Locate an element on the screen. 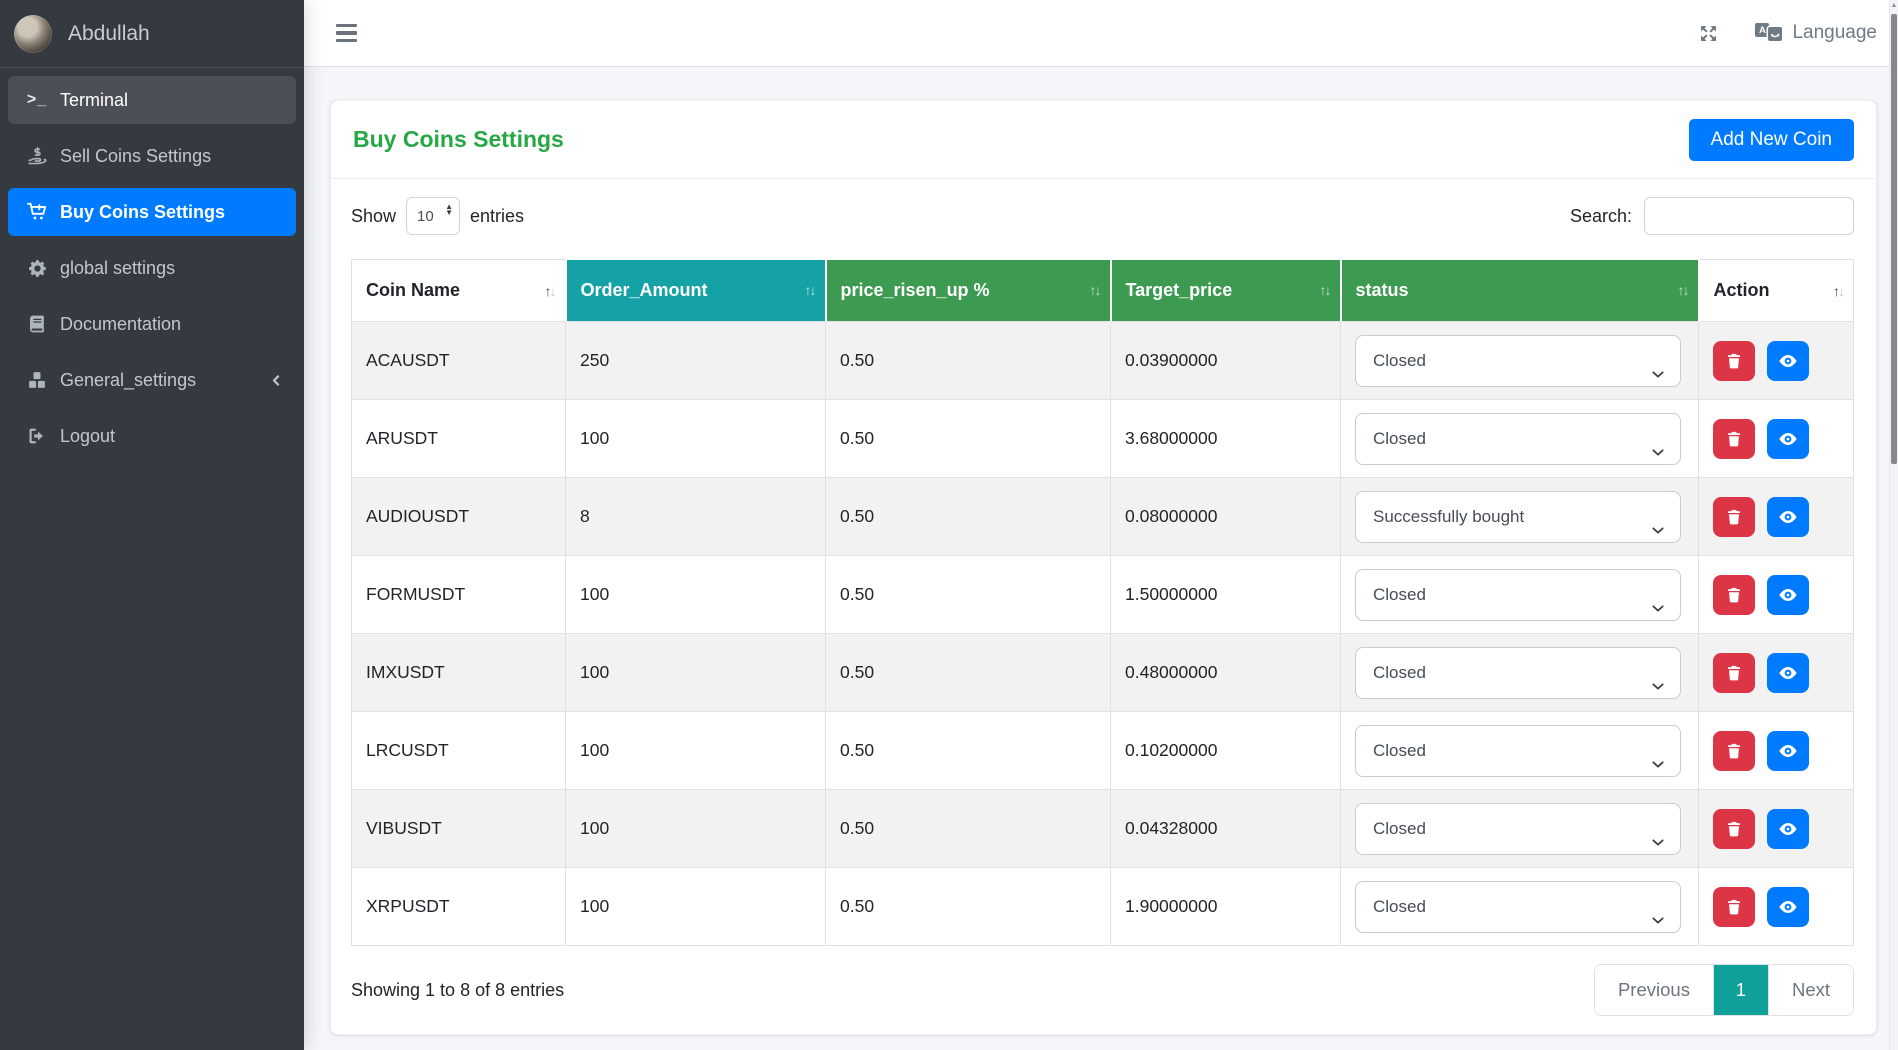 The height and width of the screenshot is (1050, 1898). scrollbar-thumb is located at coordinates (1894, 239).